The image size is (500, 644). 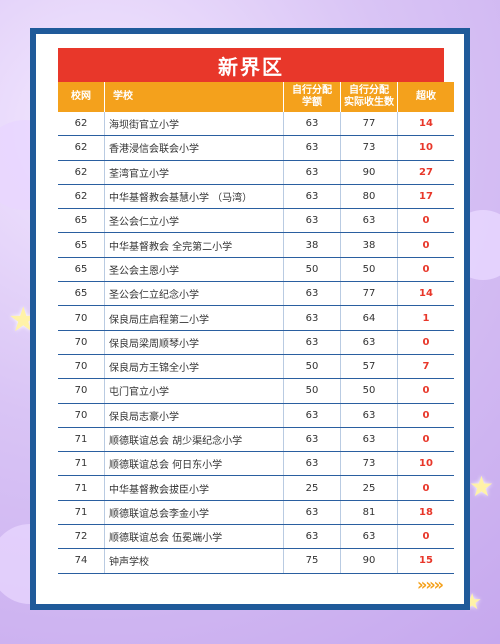 What do you see at coordinates (369, 488) in the screenshot?
I see `cell-admitted: 25` at bounding box center [369, 488].